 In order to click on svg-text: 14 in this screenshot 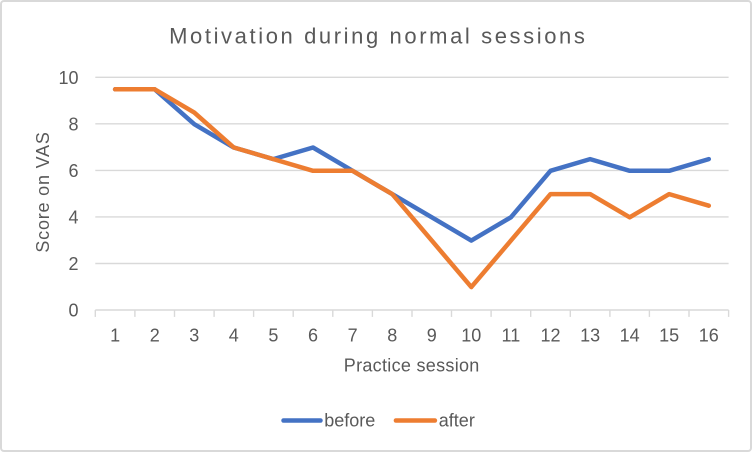, I will do `click(630, 335)`.